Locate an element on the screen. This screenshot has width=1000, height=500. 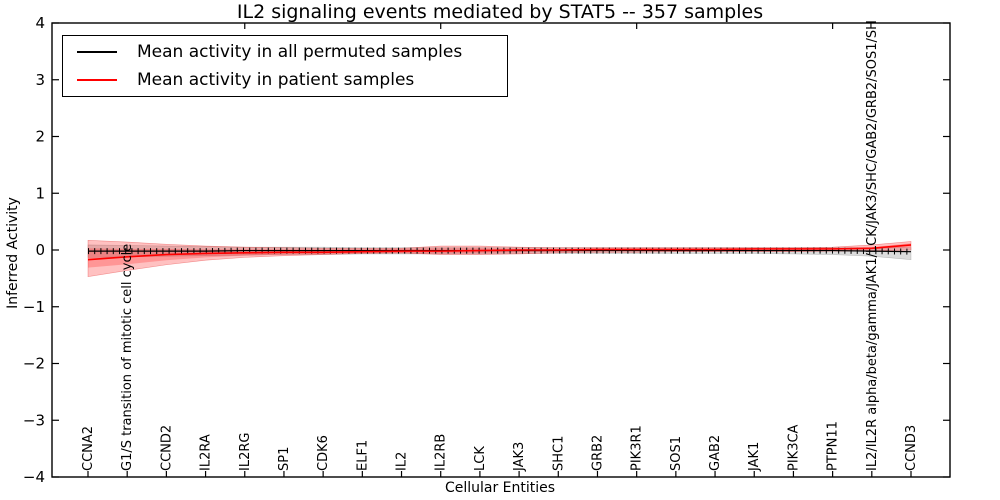
mean-line-patient is located at coordinates (499, 252).